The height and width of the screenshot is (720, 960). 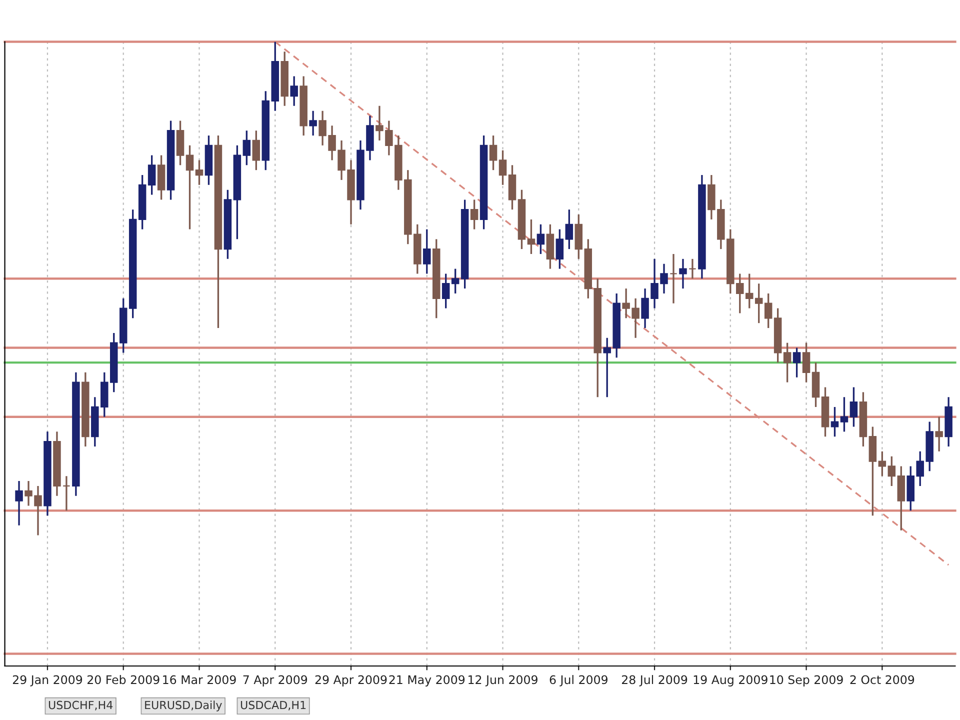 What do you see at coordinates (503, 680) in the screenshot?
I see `x-tick-label: 12 Jun 2009` at bounding box center [503, 680].